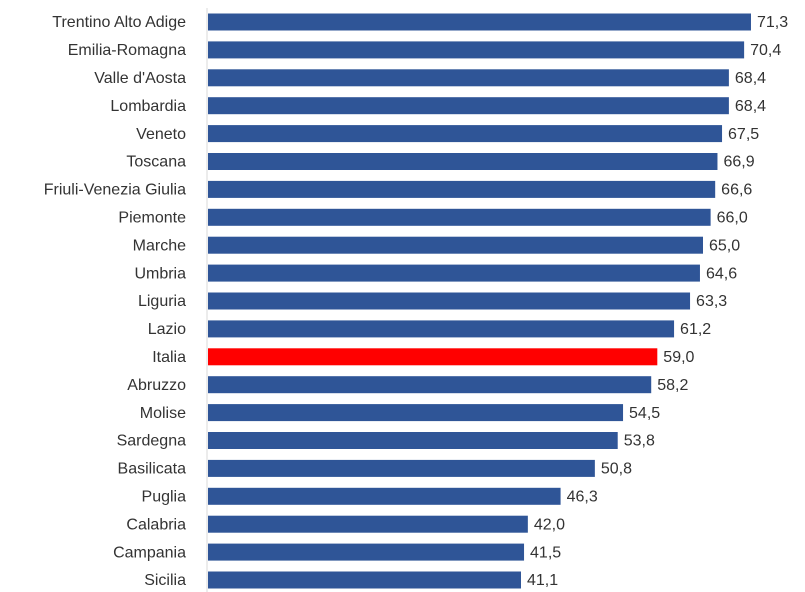 The image size is (805, 592). Describe the element at coordinates (127, 50) in the screenshot. I see `category-label: Emilia-Romagna` at that location.